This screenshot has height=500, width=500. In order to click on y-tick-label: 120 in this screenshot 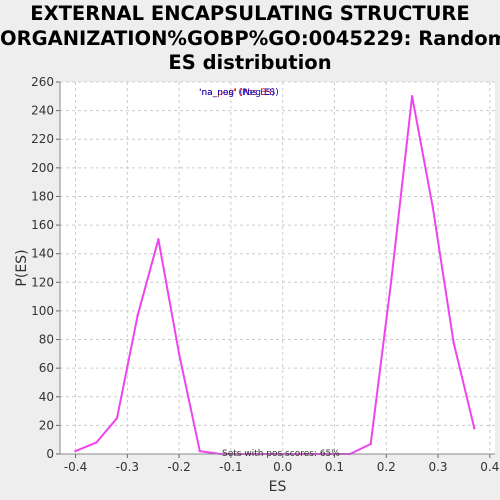, I will do `click(42, 282)`.